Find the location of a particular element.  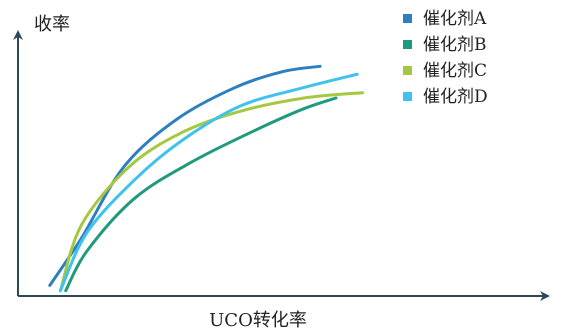

legend-item-d: 催化剂D is located at coordinates (445, 97).